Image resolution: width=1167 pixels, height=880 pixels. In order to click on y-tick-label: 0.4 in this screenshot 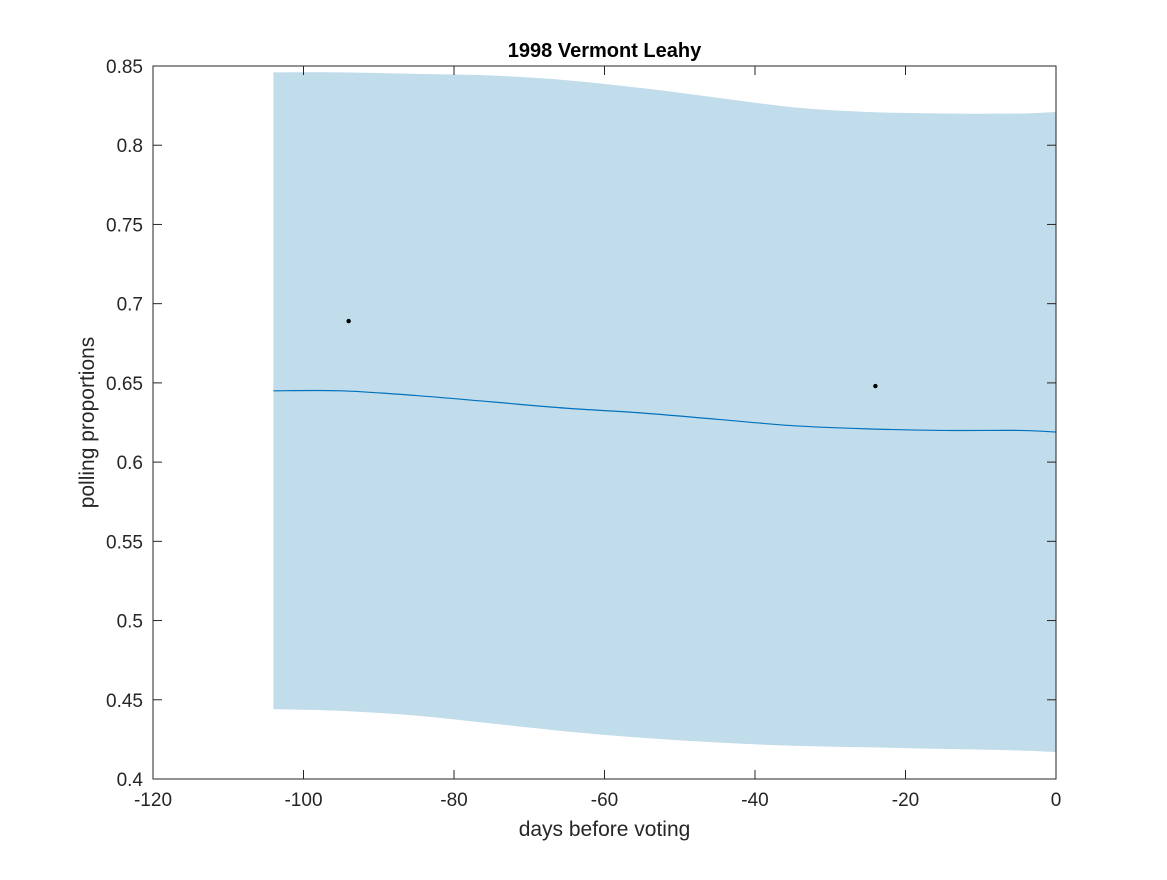, I will do `click(130, 780)`.